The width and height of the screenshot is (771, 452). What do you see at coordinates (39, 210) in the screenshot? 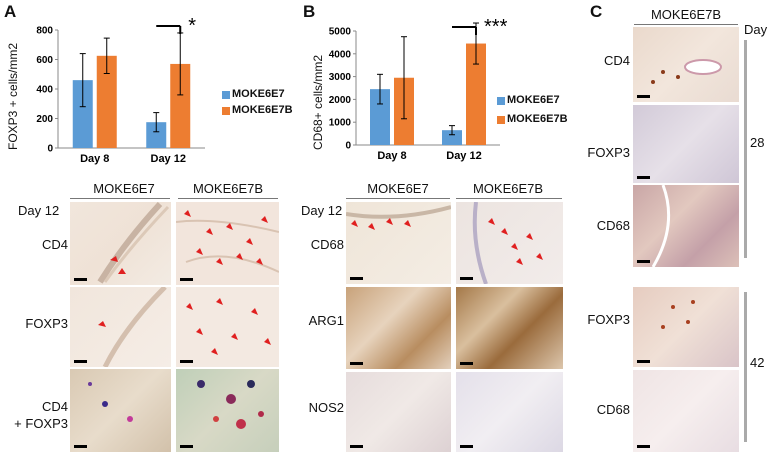
I see `hist-a-day: Day 12` at bounding box center [39, 210].